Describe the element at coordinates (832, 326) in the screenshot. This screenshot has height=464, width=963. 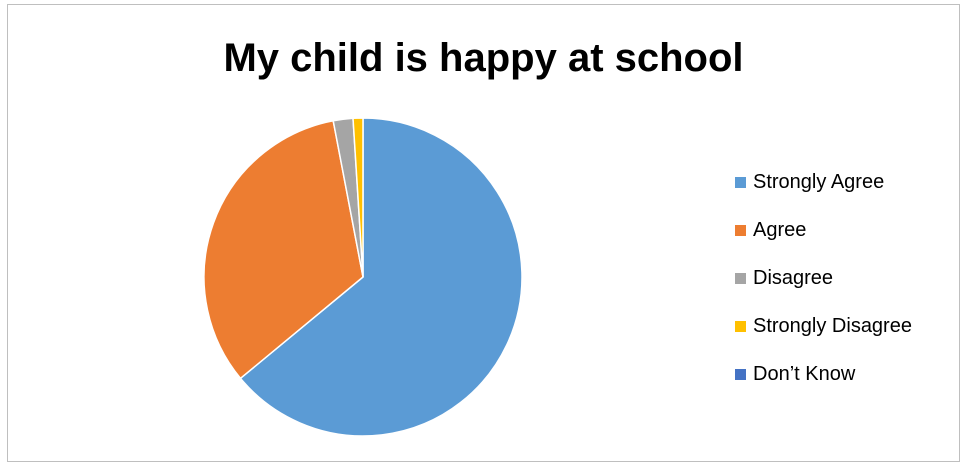
I see `legend-label-strongly-disagree: Strongly Disagree` at that location.